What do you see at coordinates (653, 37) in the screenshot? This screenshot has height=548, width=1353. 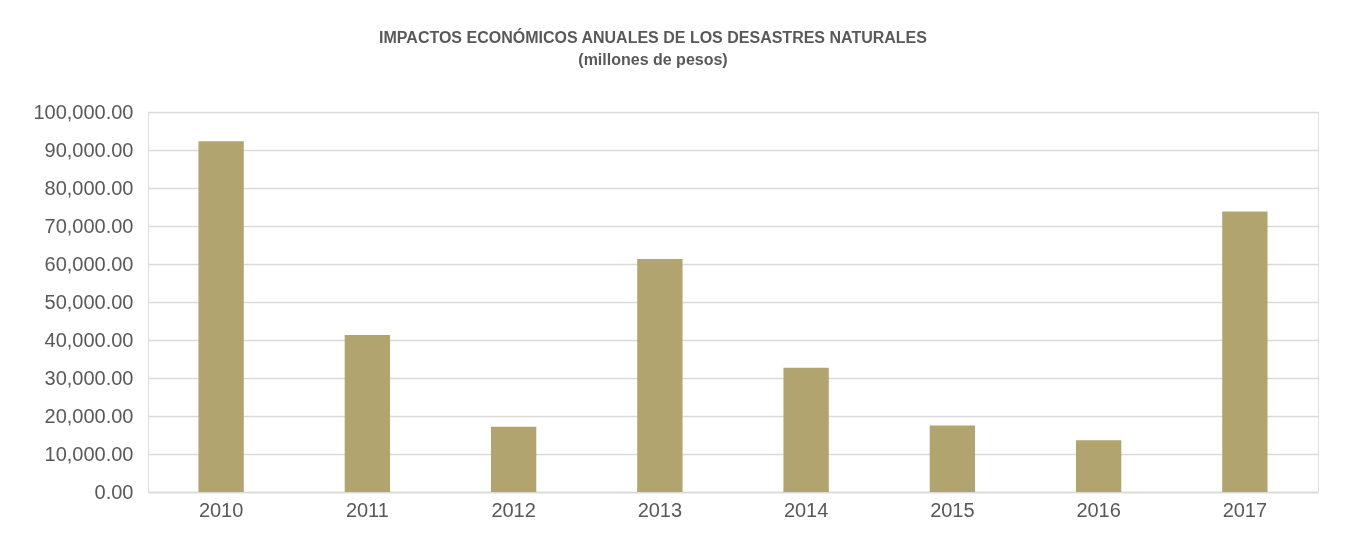 I see `chart-title: IMPACTOS ECONÓMICOS ANUALES DE LOS DESASTRES NATURALES` at bounding box center [653, 37].